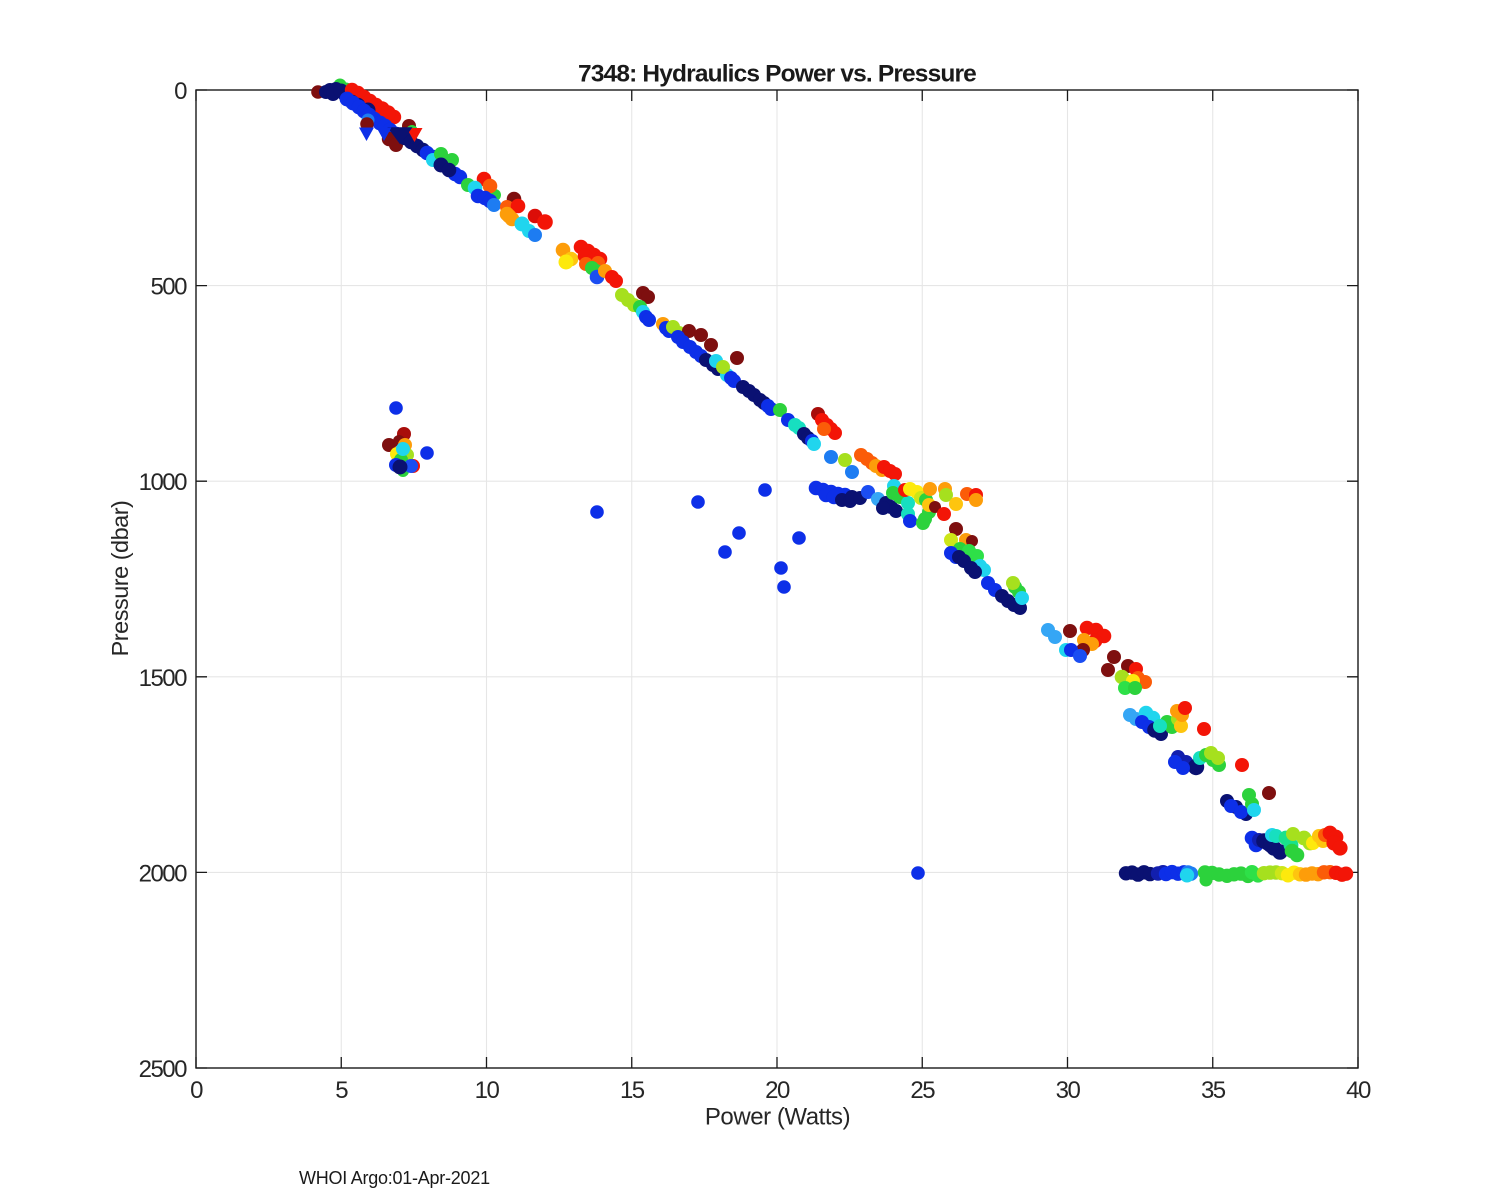 The width and height of the screenshot is (1500, 1200). Describe the element at coordinates (341, 1090) in the screenshot. I see `svg-text: 5` at that location.